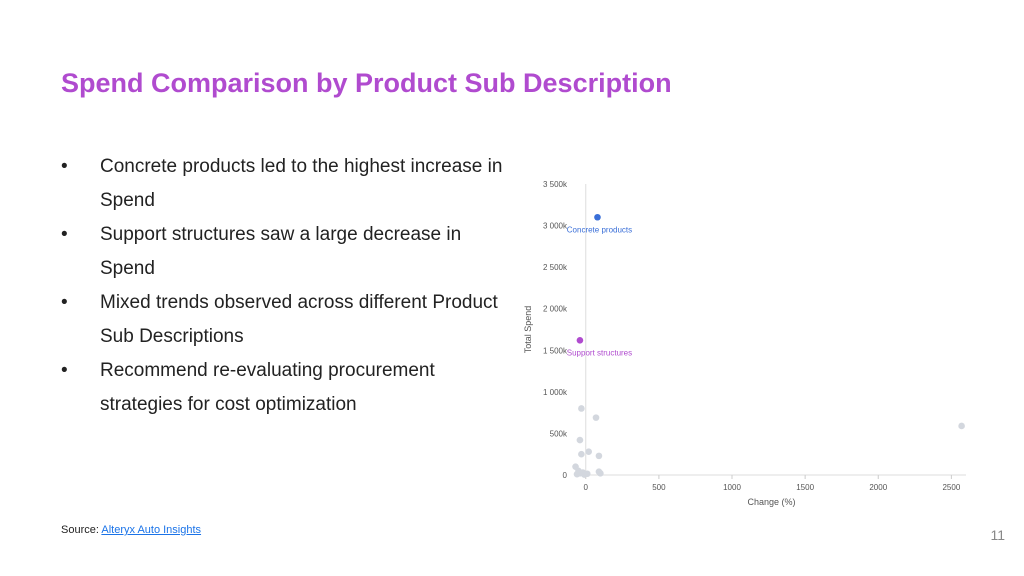  What do you see at coordinates (732, 487) in the screenshot?
I see `x-tick-label: 1000` at bounding box center [732, 487].